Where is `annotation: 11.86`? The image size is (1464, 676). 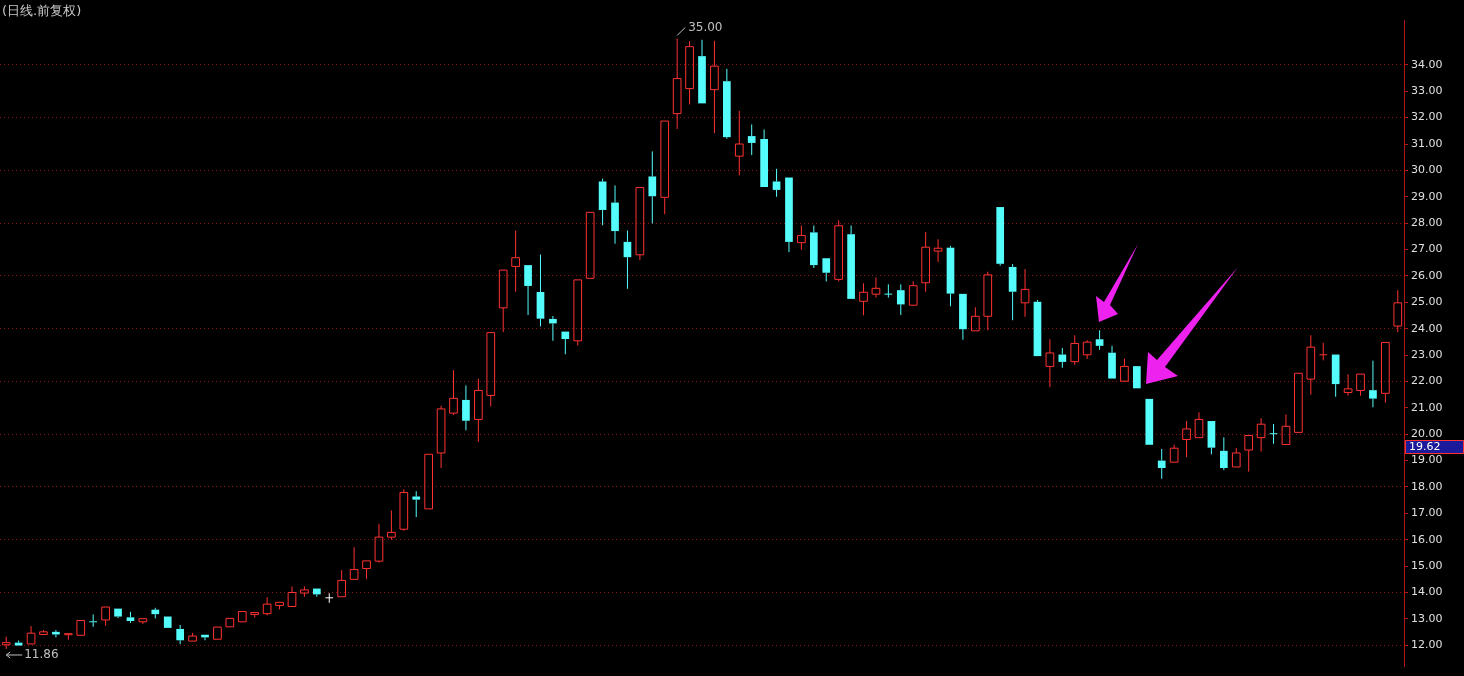 annotation: 11.86 is located at coordinates (41, 654).